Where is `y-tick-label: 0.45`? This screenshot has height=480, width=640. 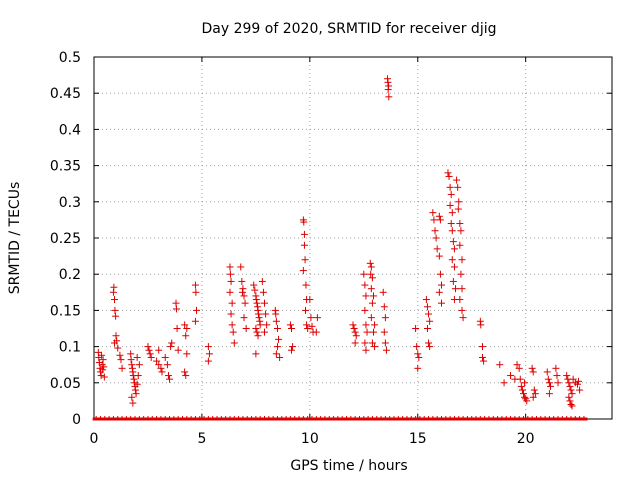 y-tick-label: 0.45 is located at coordinates (65, 94).